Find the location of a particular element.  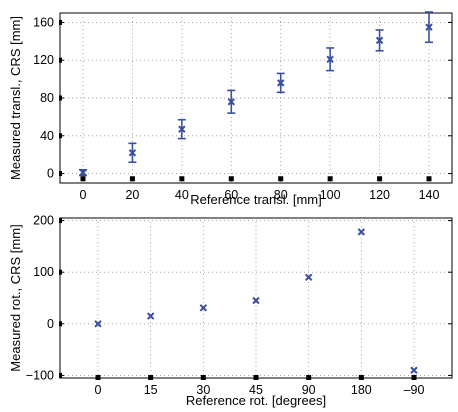

y-axis-label: Measured transl., CRS [mm] is located at coordinates (15, 98).